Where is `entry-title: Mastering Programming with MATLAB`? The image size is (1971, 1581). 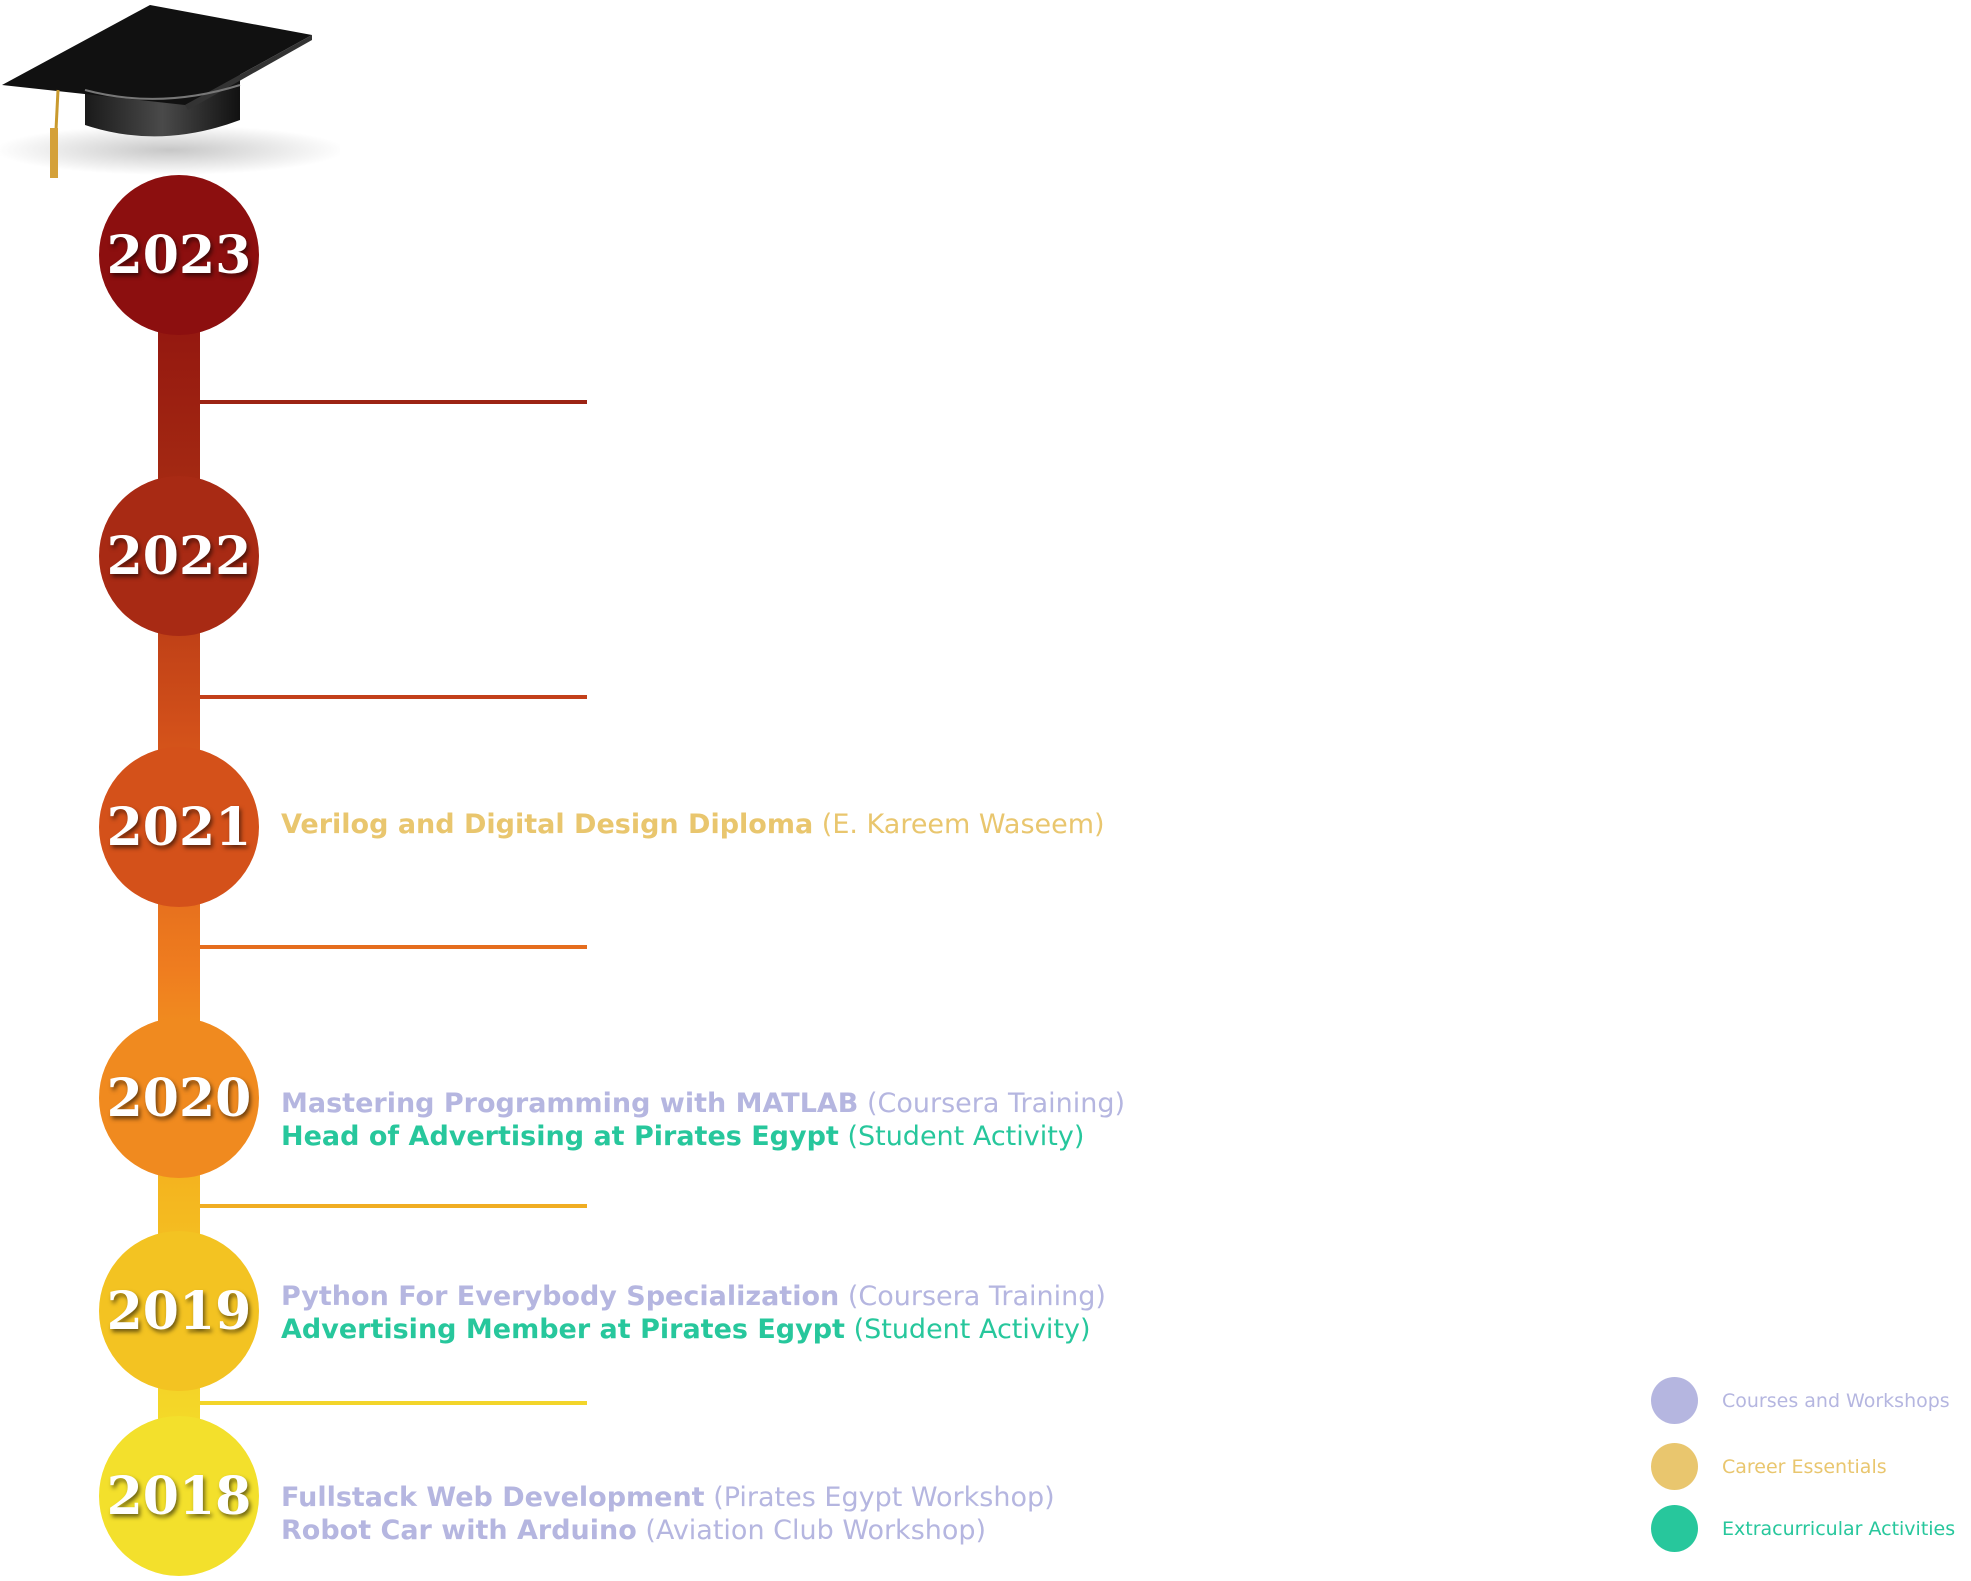
entry-title: Mastering Programming with MATLAB is located at coordinates (570, 1103).